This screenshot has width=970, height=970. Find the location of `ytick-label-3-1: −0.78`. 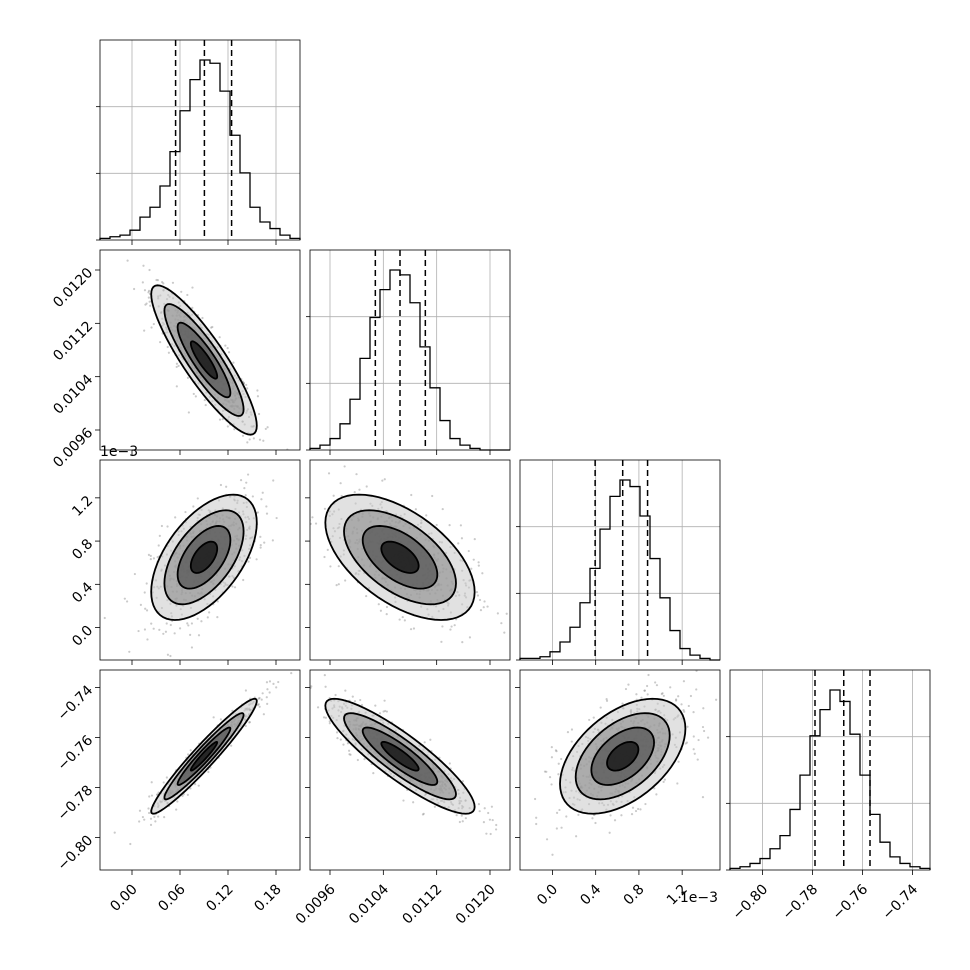

ytick-label-3-1: −0.78 is located at coordinates (76, 803).